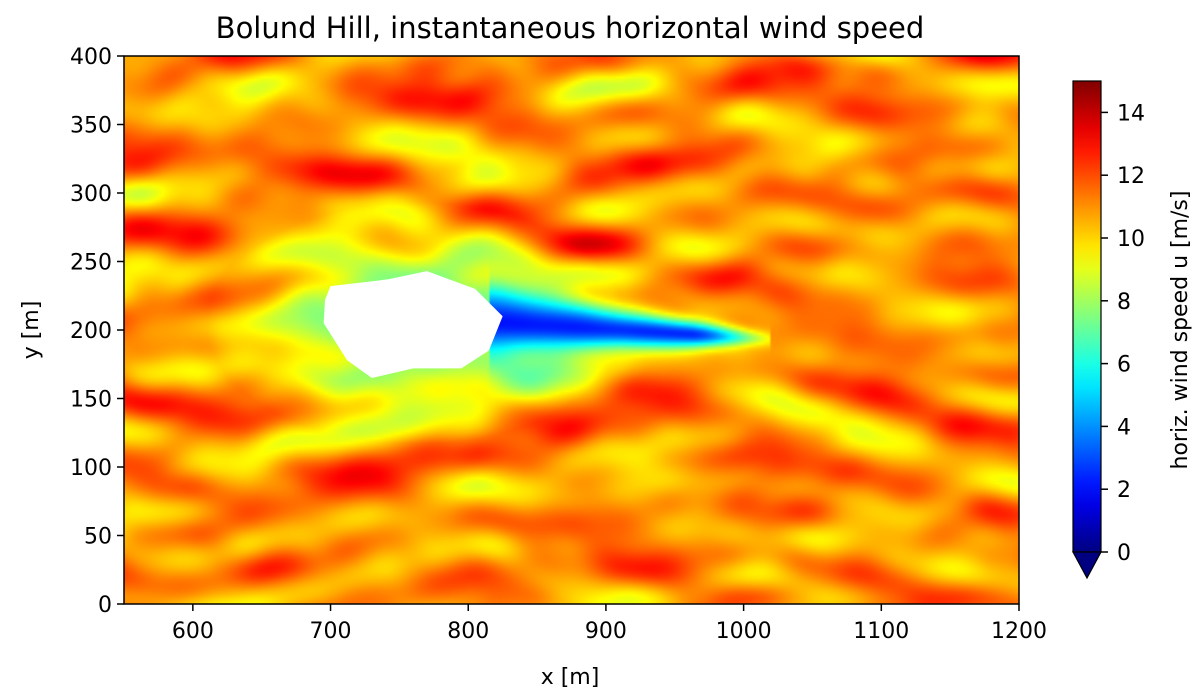  I want to click on y-tick-label: 300, so click(91, 194).